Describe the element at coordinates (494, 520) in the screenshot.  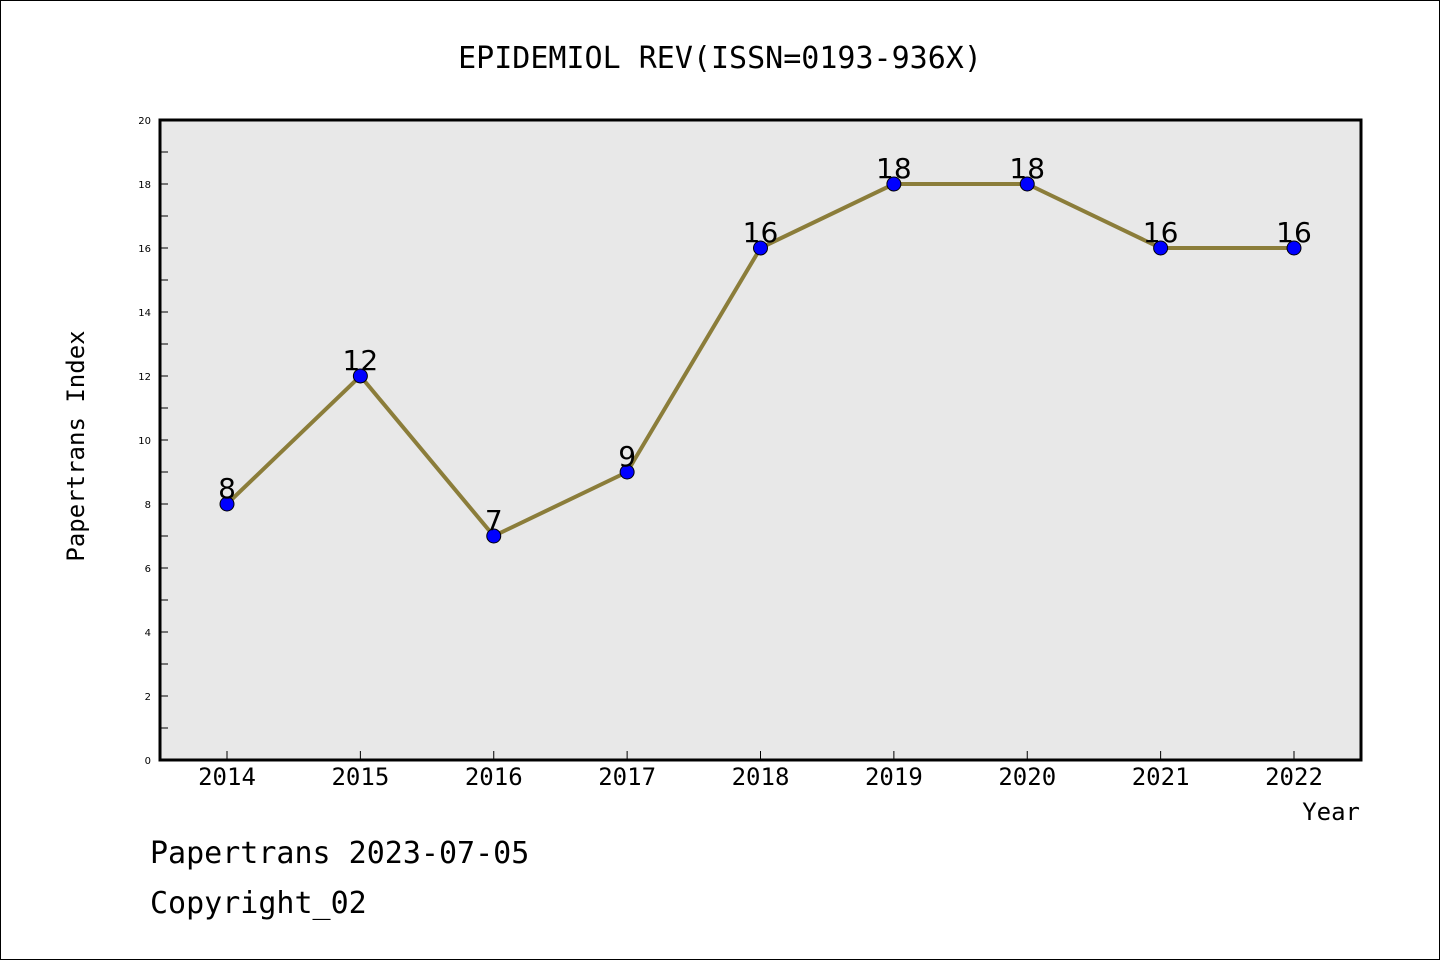
I see `data-label: 7` at that location.